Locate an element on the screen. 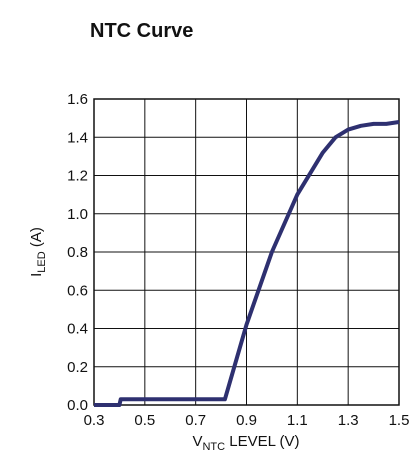  y-tick-label: 1.0 is located at coordinates (77, 214).